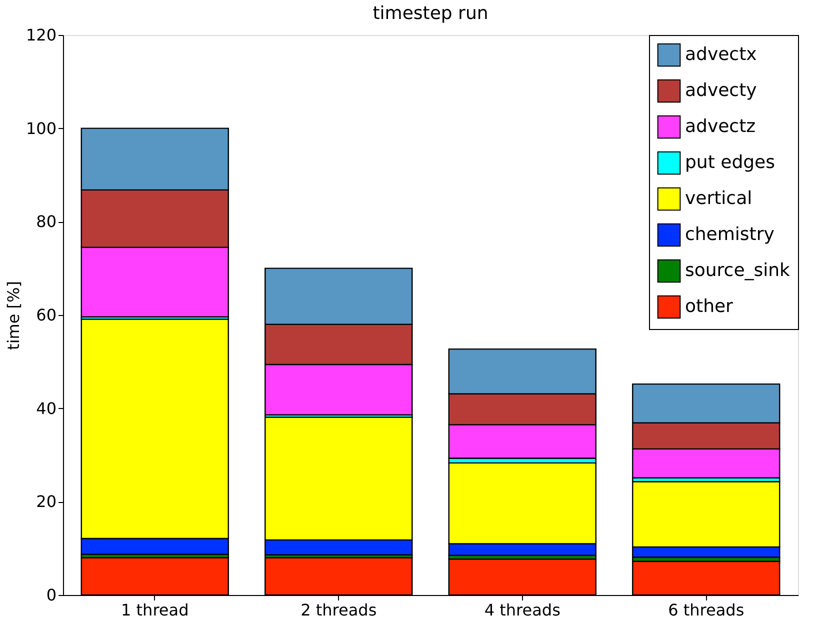 This screenshot has height=639, width=834. I want to click on x-tick-label: 2 threads, so click(338, 610).